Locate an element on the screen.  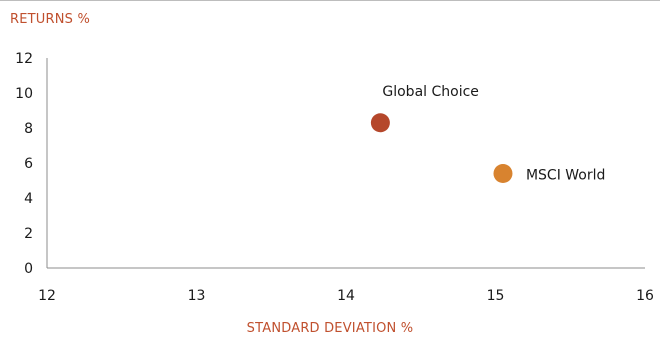
data-point-label: MSCI World is located at coordinates (565, 176).